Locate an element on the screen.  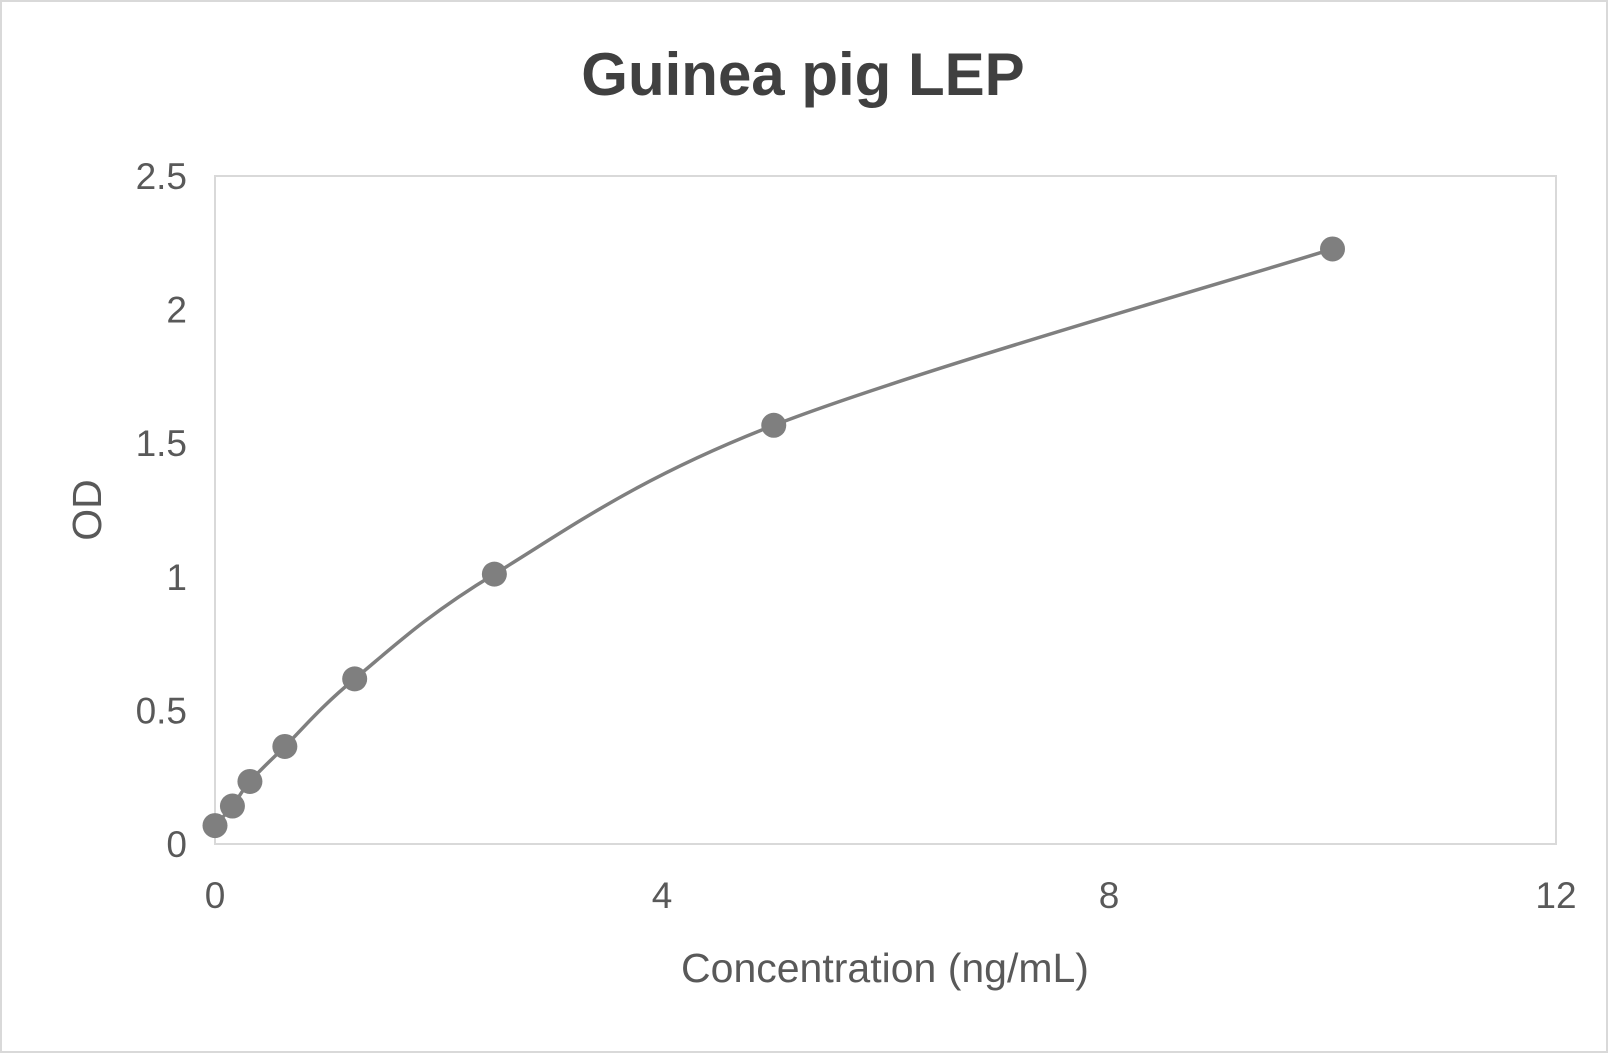
x-axis-label: Concentration (ng/mL) is located at coordinates (885, 968).